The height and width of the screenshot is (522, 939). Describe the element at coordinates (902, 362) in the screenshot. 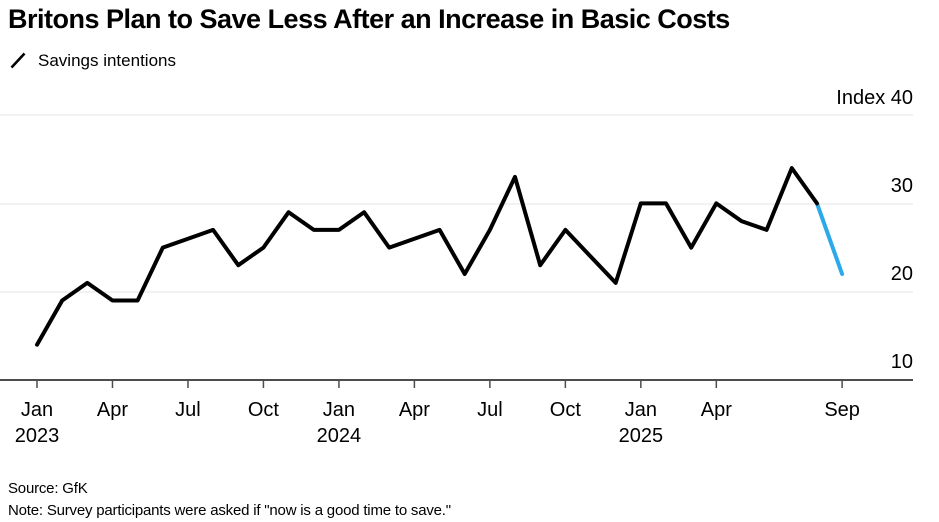

I see `y-tick-label-10: 10` at that location.